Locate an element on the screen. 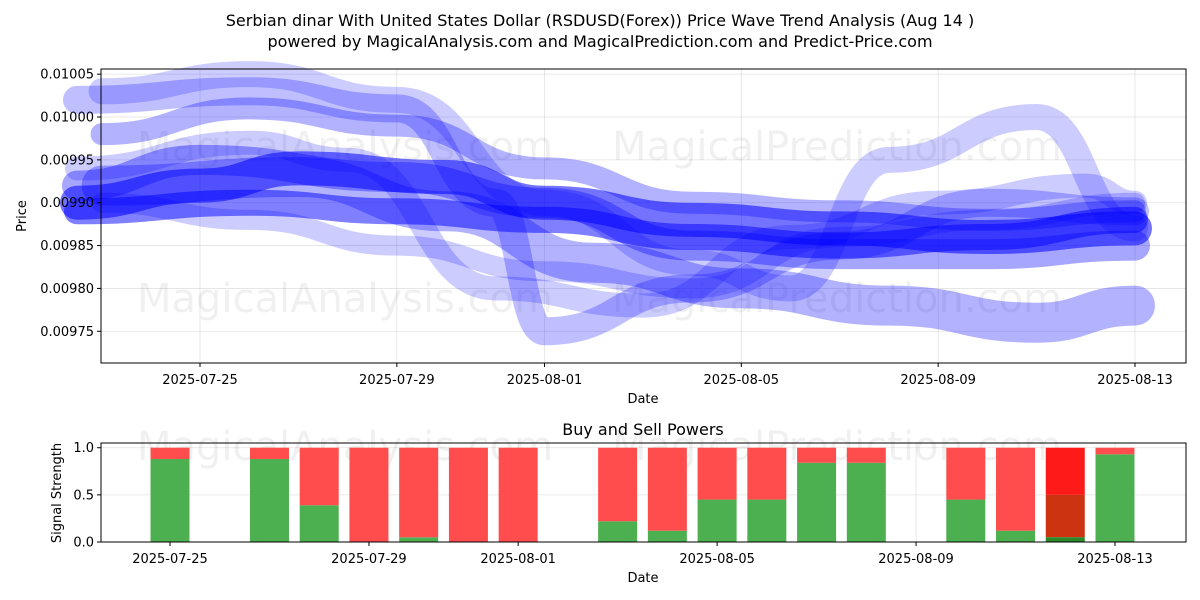  power-y-ticks: 0.0 0.5 1.0 is located at coordinates (87, 496).